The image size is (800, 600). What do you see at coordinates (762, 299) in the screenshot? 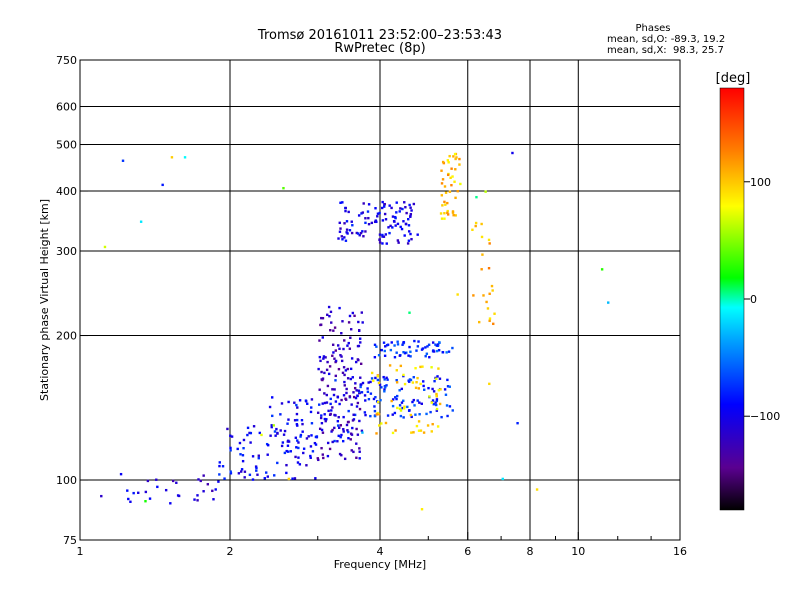
I see `colorbar-ticks: 100 0 −100` at bounding box center [762, 299].